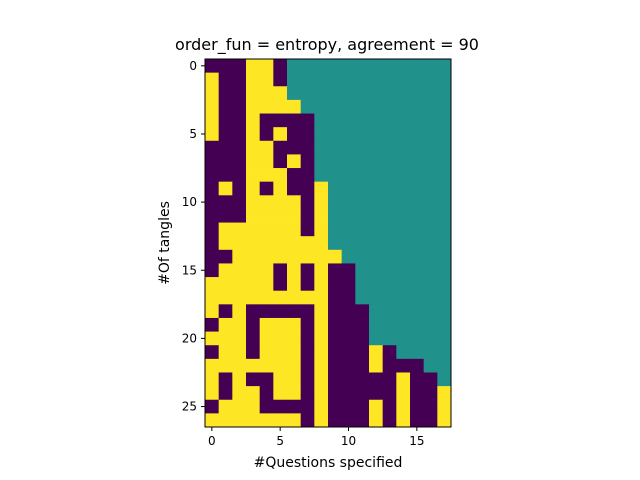 The width and height of the screenshot is (640, 480). I want to click on y-tick-label: 0, so click(193, 66).